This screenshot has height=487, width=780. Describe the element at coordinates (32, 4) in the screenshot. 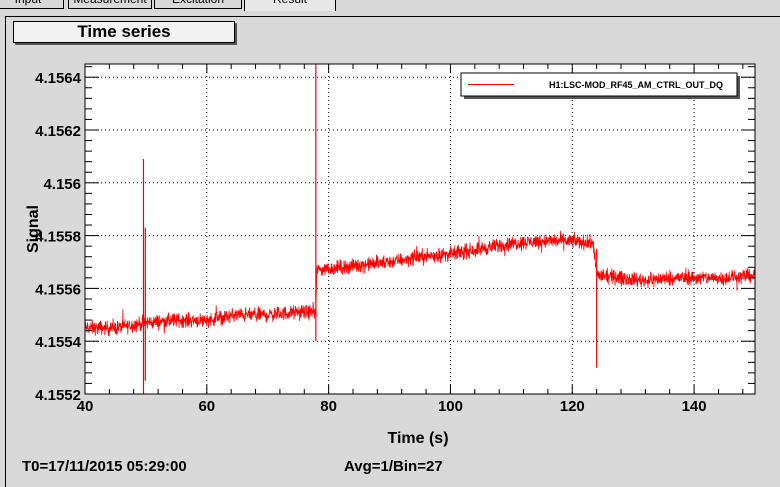

I see `tab-input: Input` at that location.